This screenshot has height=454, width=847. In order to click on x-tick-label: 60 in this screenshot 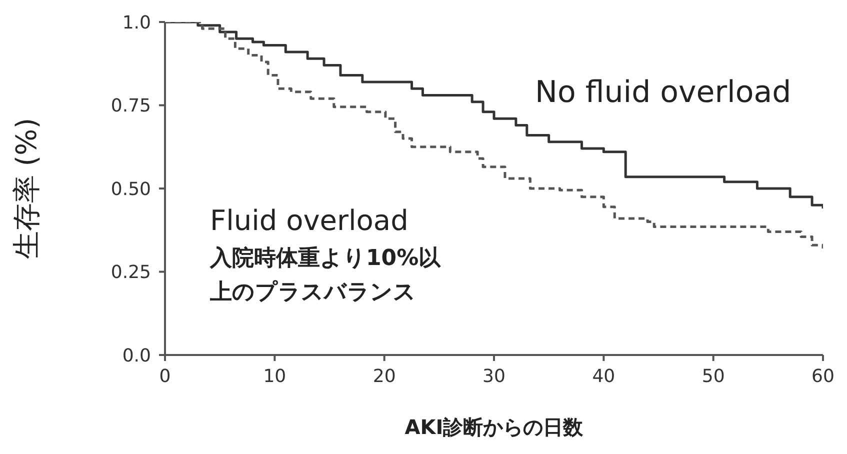, I will do `click(823, 376)`.